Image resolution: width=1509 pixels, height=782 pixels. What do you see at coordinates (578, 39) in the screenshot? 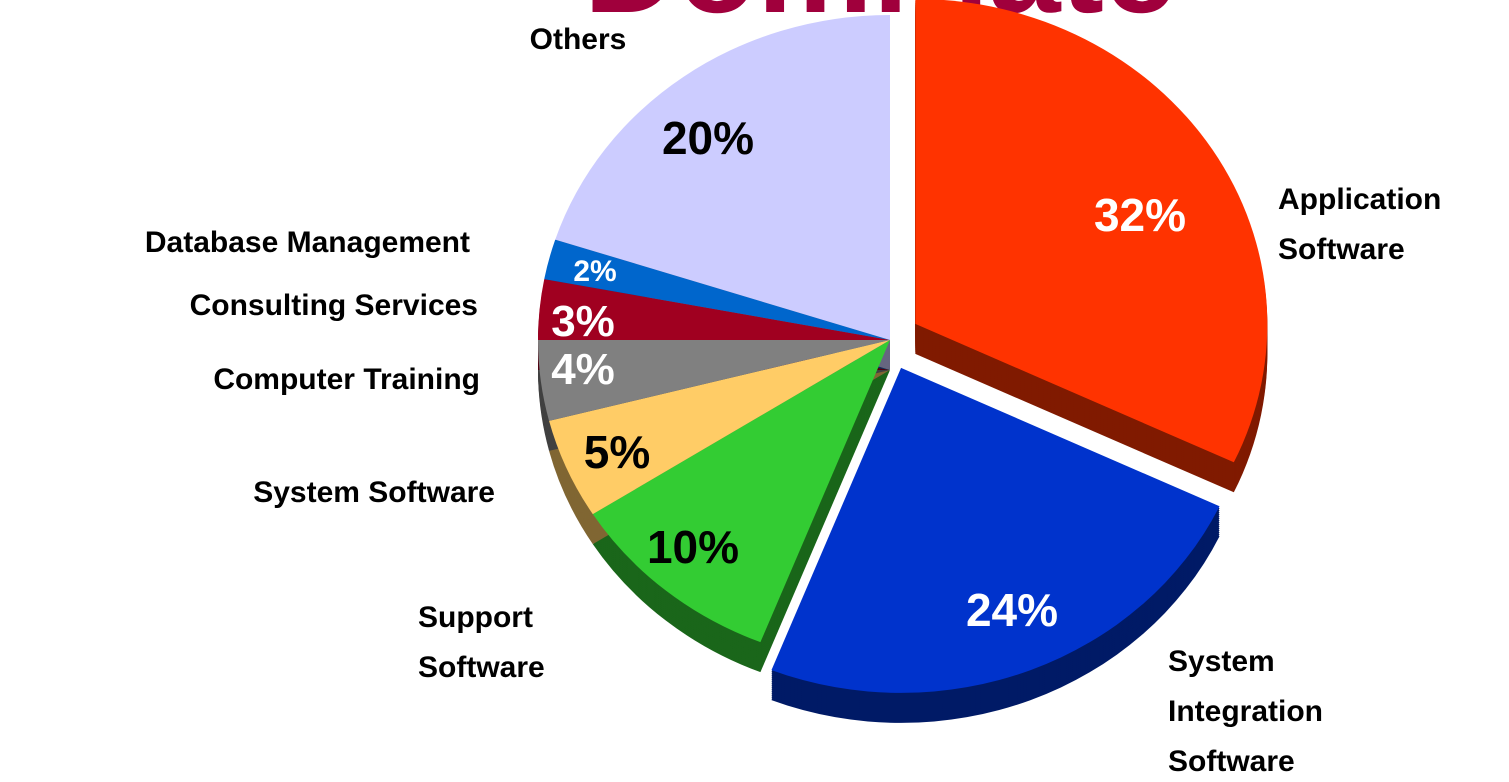
I see `category-label: Others` at bounding box center [578, 39].